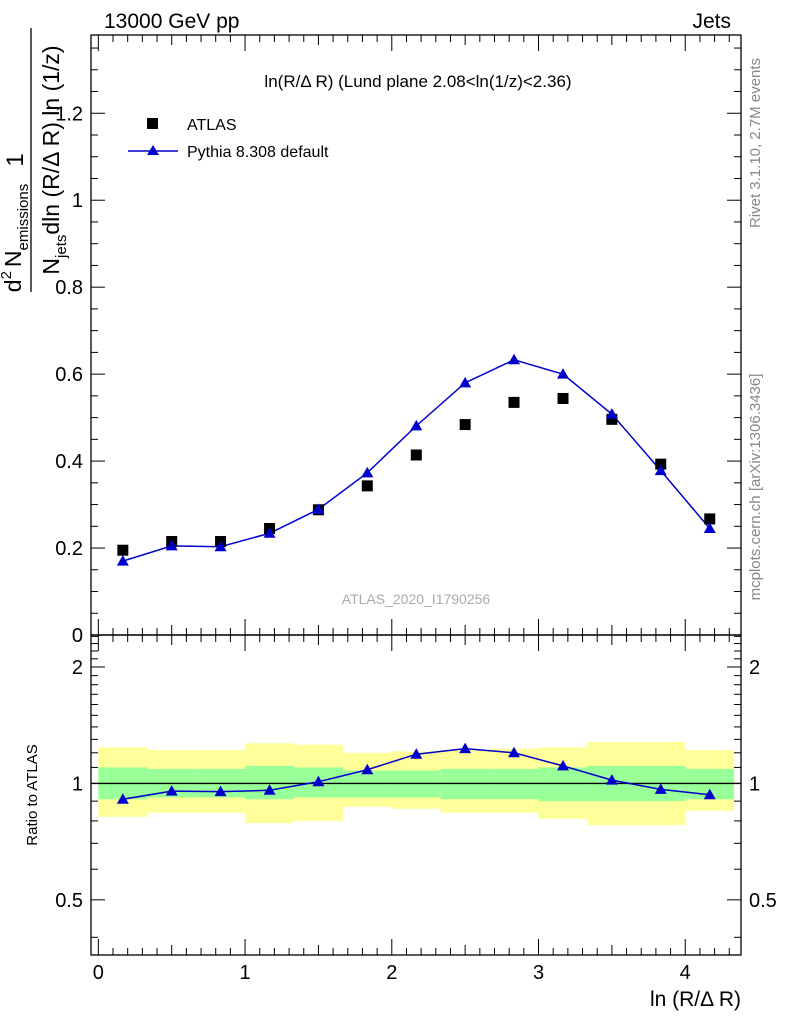 This screenshot has width=786, height=1024. Describe the element at coordinates (171, 21) in the screenshot. I see `header-beam-label: 13000 GeV pp` at that location.